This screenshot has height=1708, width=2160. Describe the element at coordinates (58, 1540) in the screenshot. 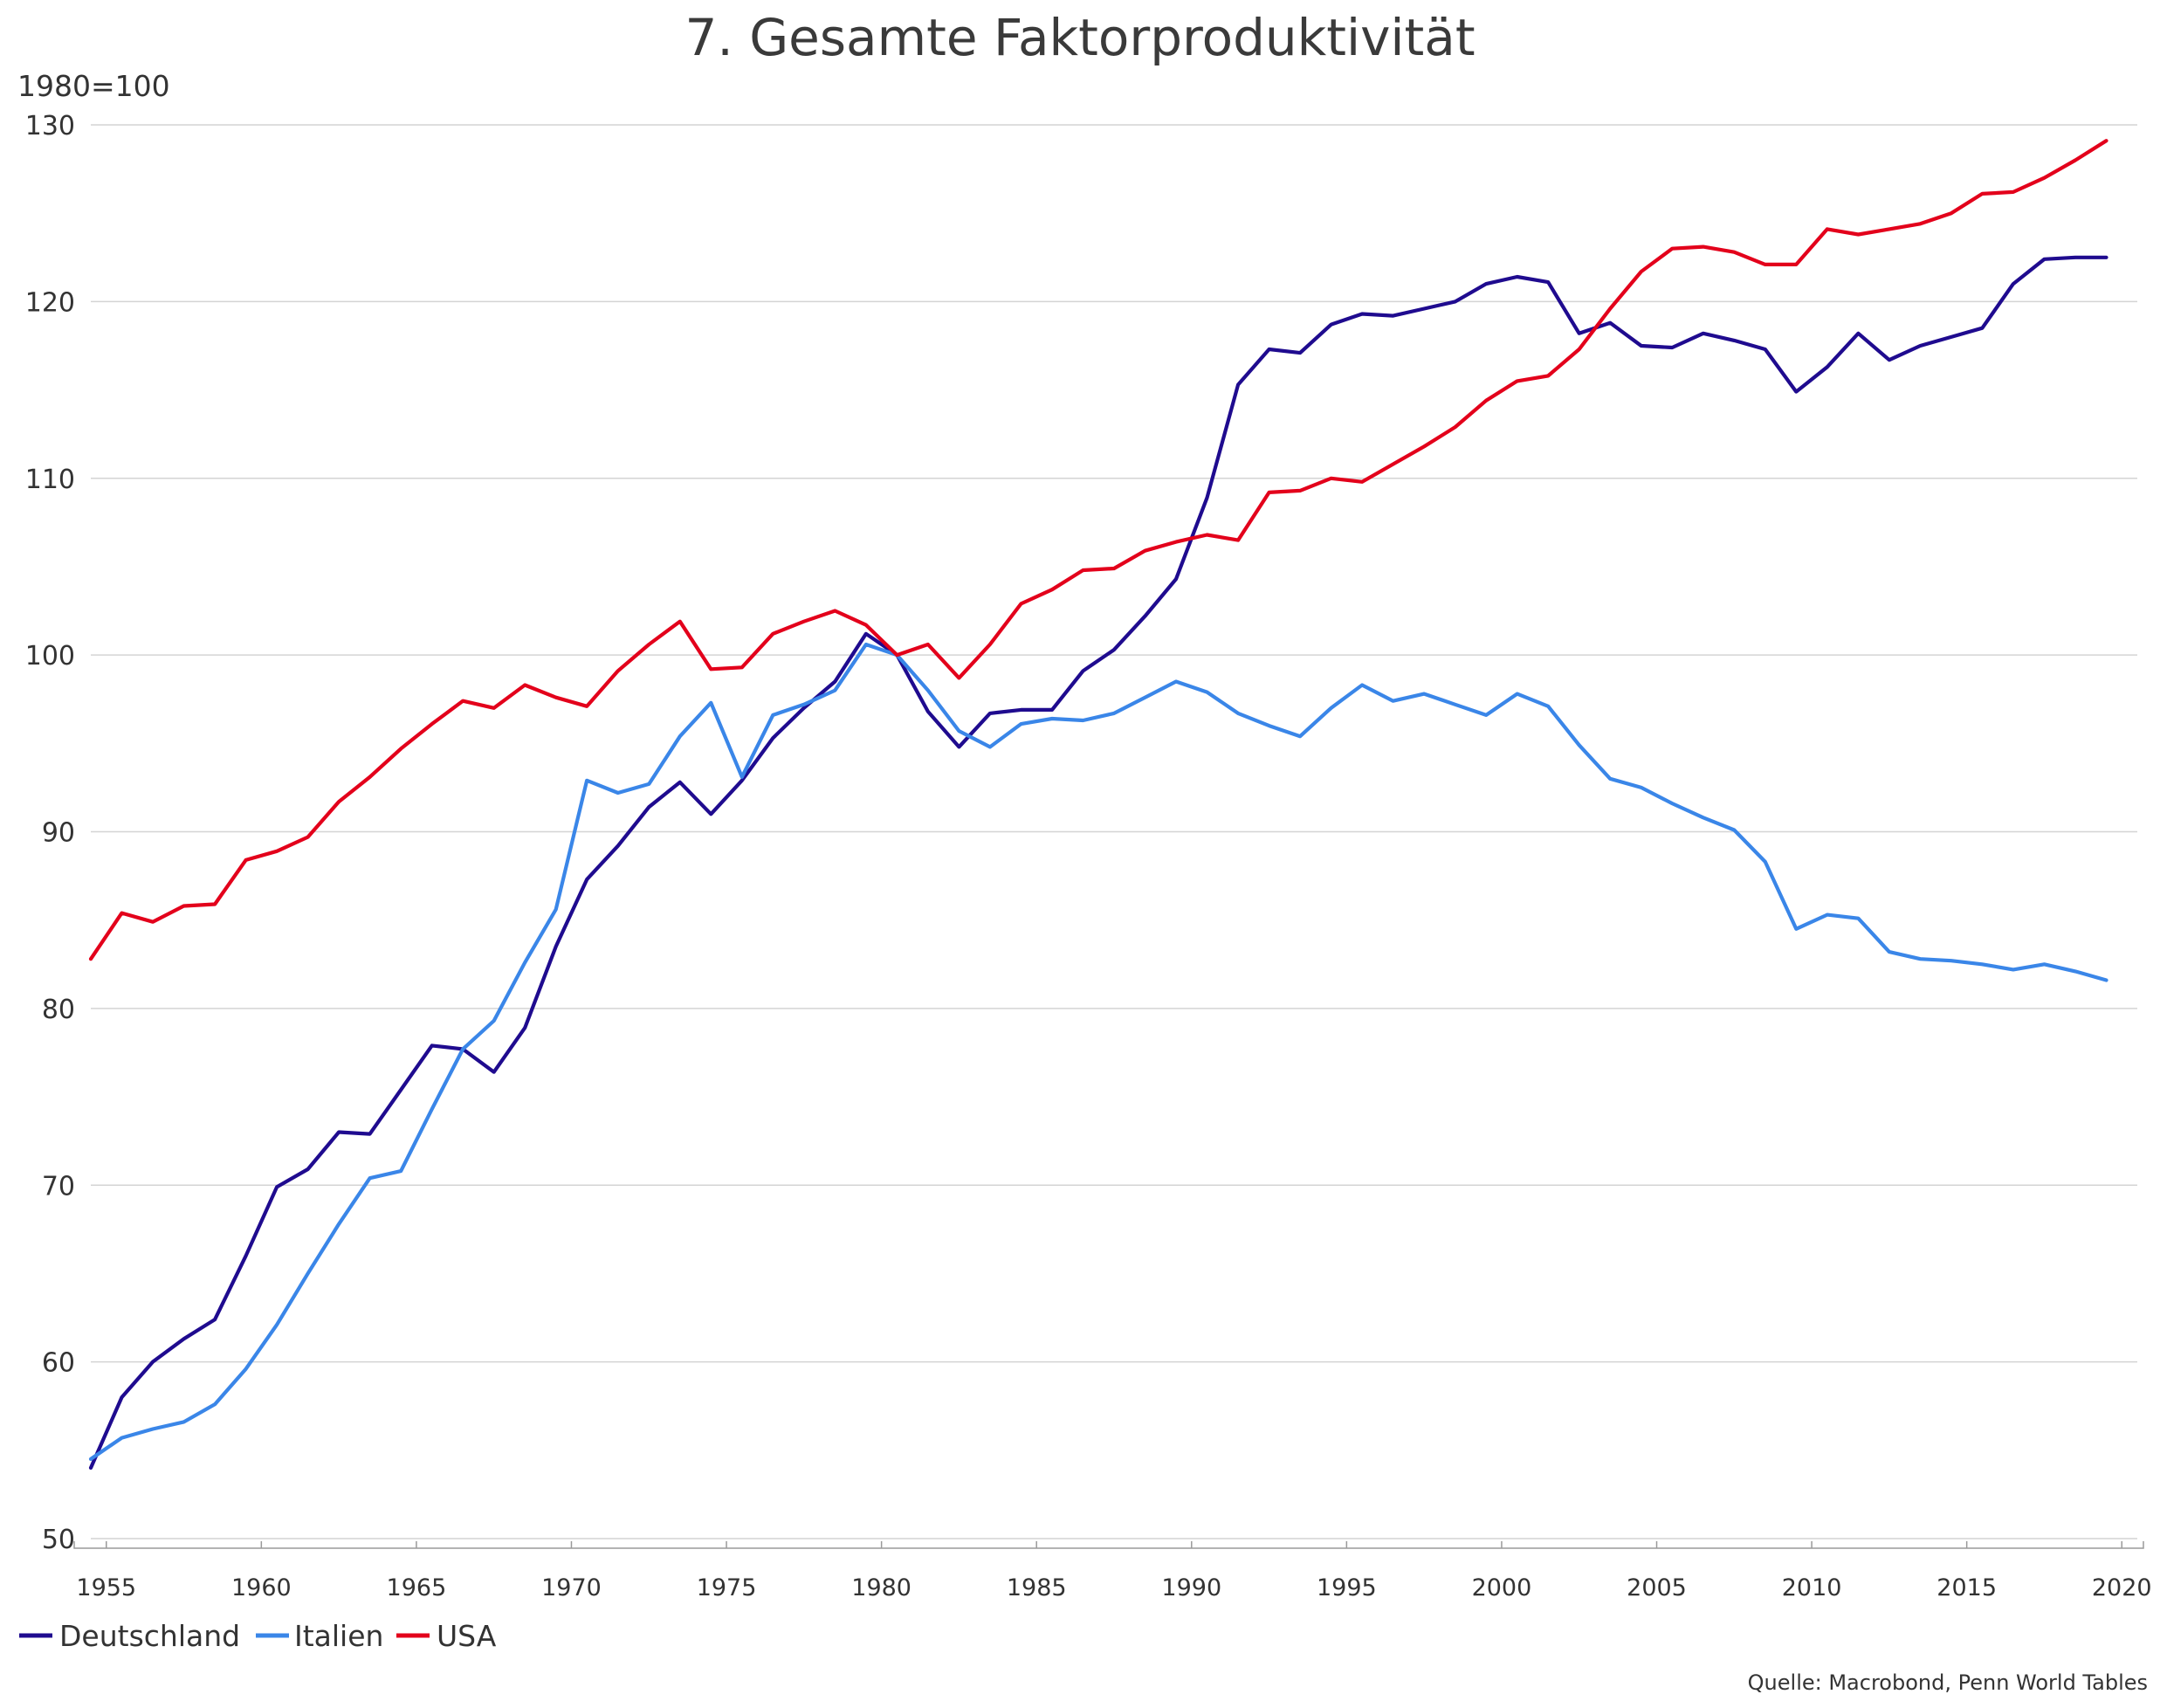

I see `y-tick-label: 50` at that location.